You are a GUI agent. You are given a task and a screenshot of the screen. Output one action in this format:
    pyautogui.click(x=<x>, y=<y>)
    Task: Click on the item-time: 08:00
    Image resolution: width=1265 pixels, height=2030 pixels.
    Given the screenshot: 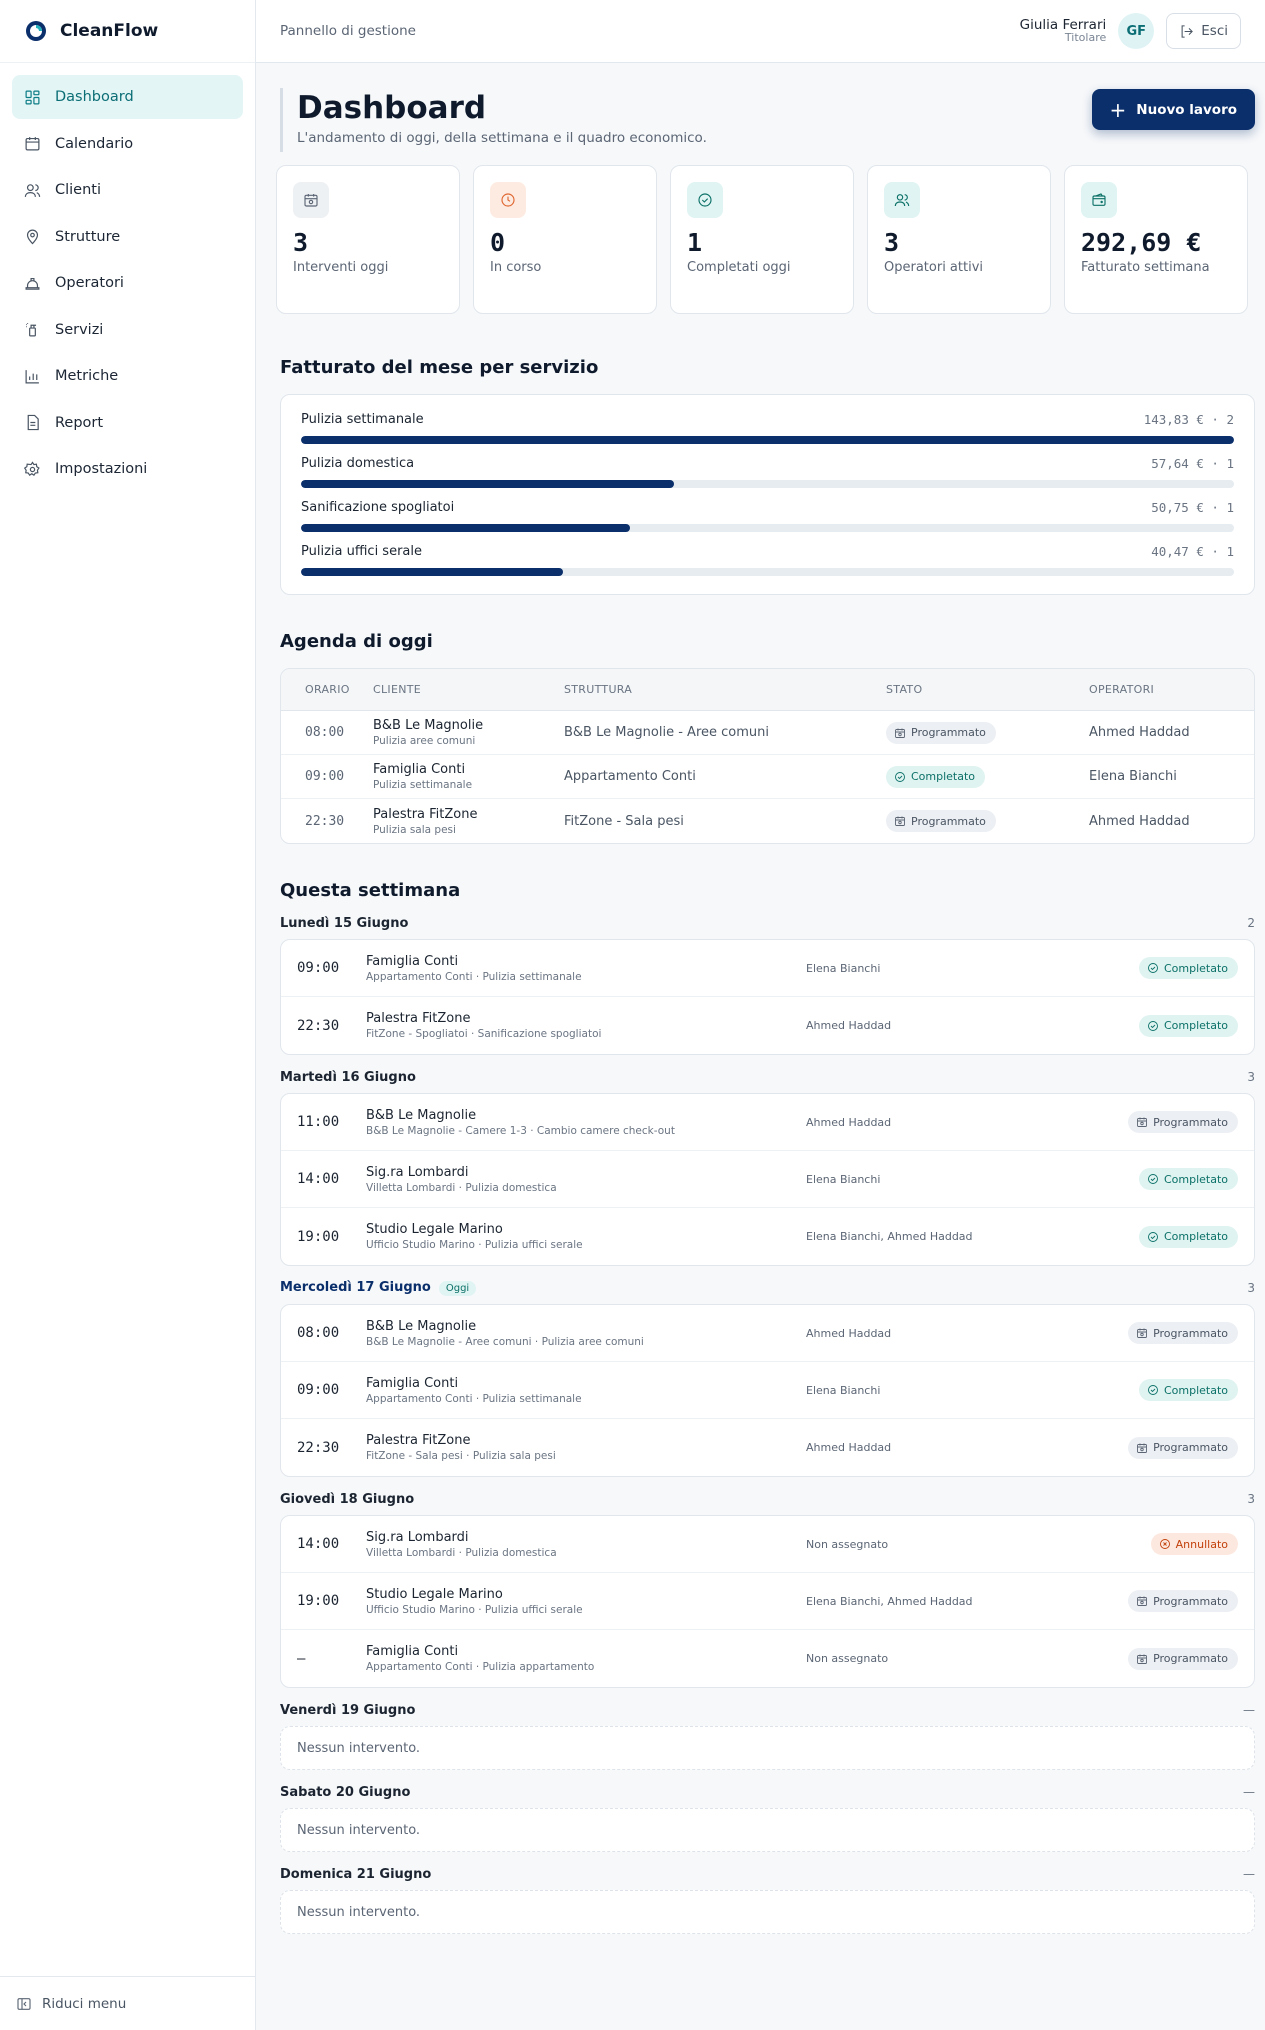 What is the action you would take?
    pyautogui.click(x=318, y=1333)
    